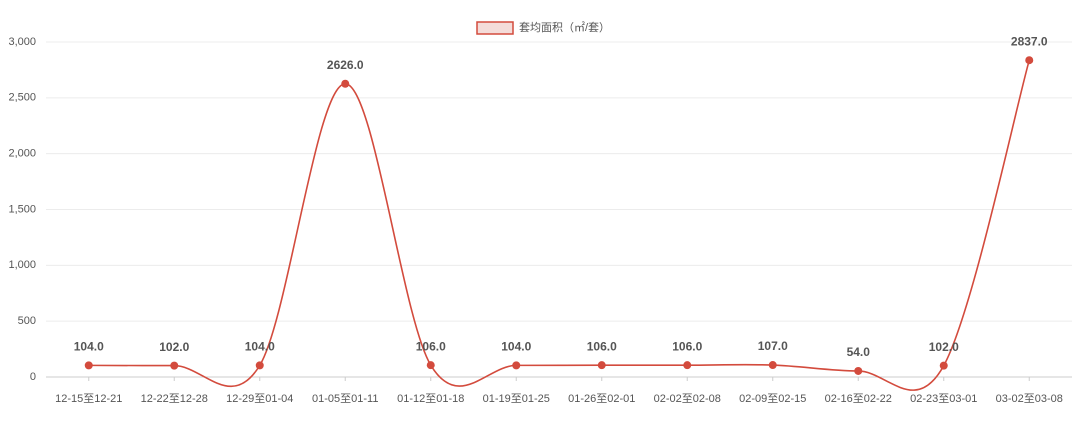  What do you see at coordinates (88, 399) in the screenshot?
I see `x-tick-label: 12-15至12-21` at bounding box center [88, 399].